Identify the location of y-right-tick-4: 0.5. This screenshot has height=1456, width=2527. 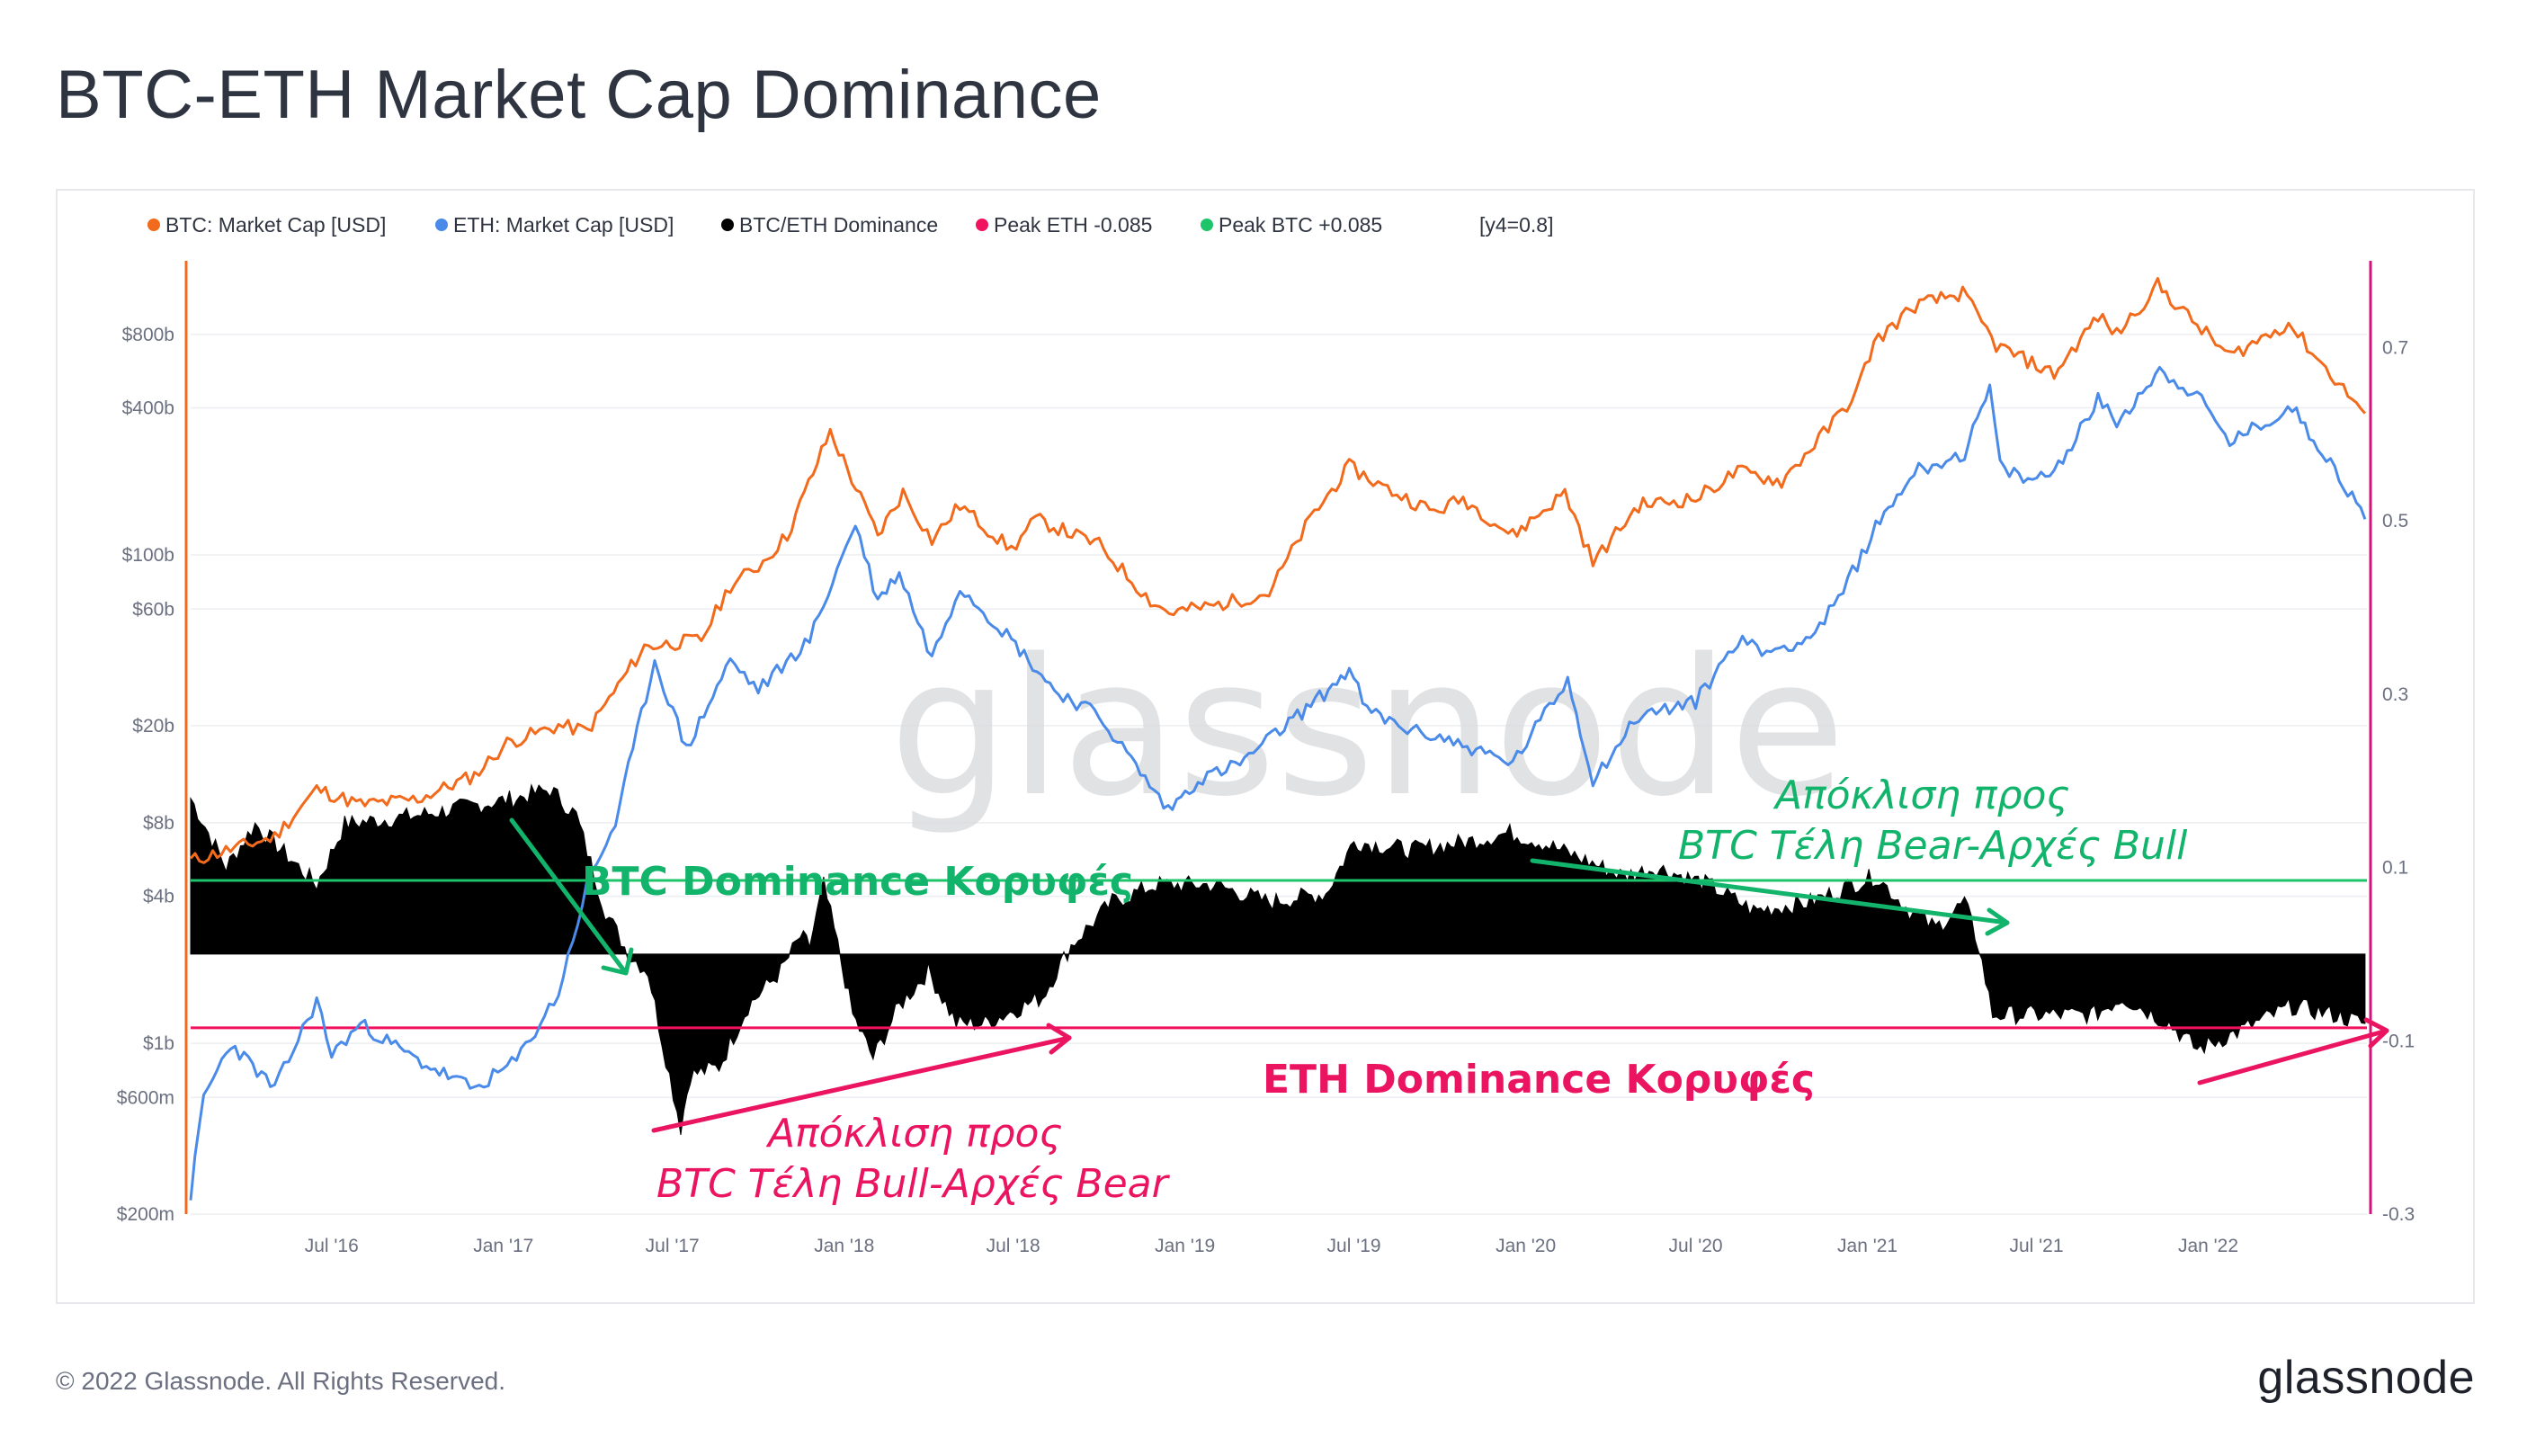
(2395, 521).